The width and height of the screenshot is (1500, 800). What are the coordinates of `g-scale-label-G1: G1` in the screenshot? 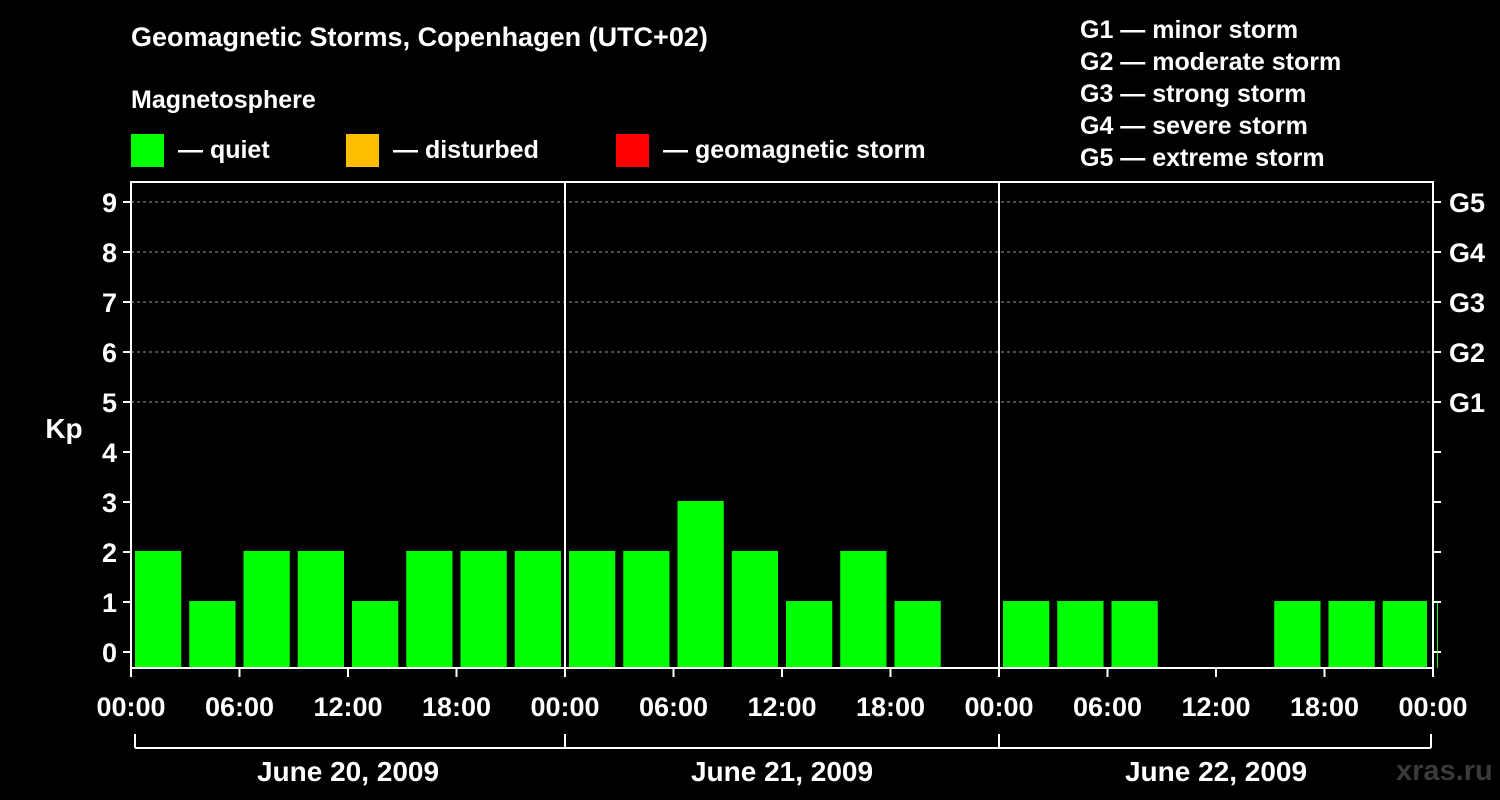 It's located at (1467, 403).